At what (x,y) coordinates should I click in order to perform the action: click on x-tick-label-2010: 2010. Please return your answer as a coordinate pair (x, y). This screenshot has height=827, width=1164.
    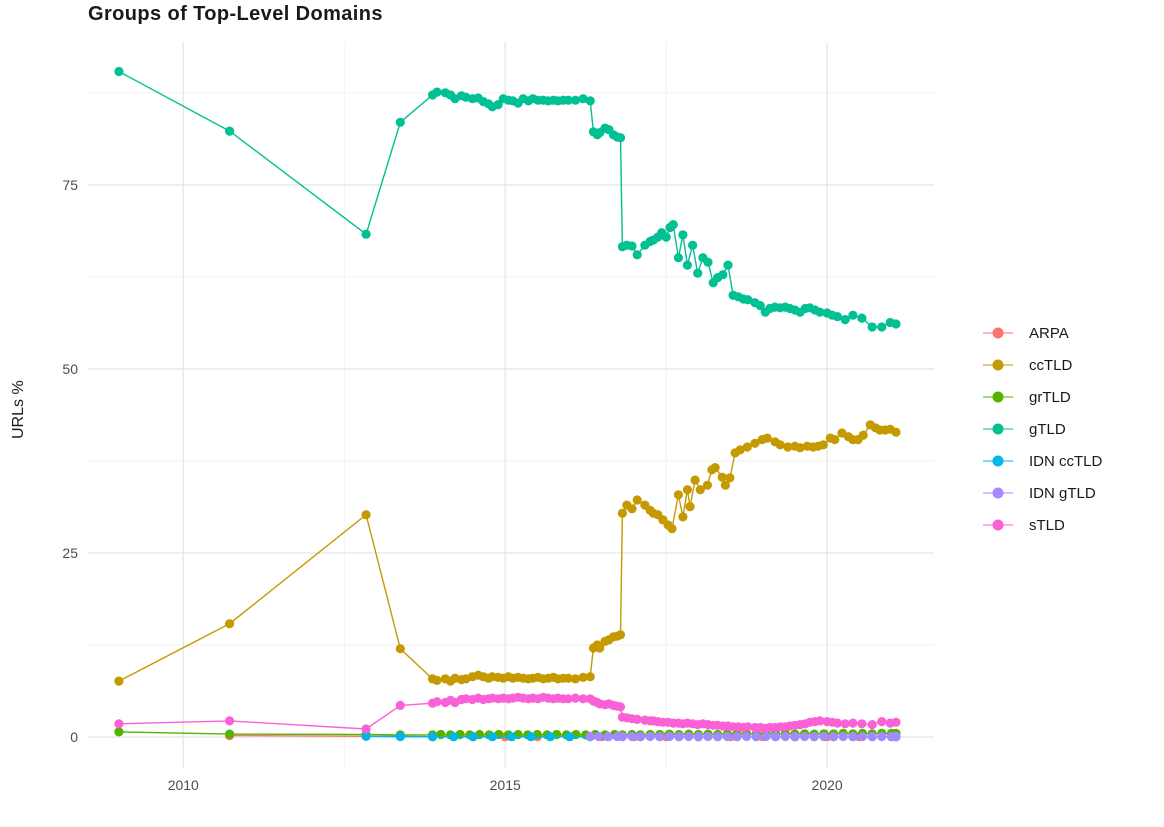
    Looking at the image, I should click on (183, 785).